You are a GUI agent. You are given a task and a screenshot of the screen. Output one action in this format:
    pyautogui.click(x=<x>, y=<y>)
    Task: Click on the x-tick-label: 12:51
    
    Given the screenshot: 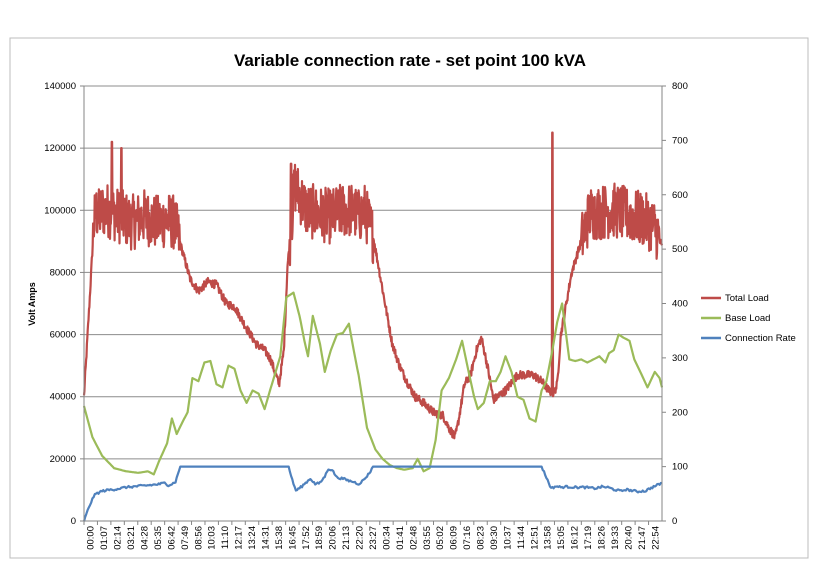 What is the action you would take?
    pyautogui.click(x=534, y=538)
    